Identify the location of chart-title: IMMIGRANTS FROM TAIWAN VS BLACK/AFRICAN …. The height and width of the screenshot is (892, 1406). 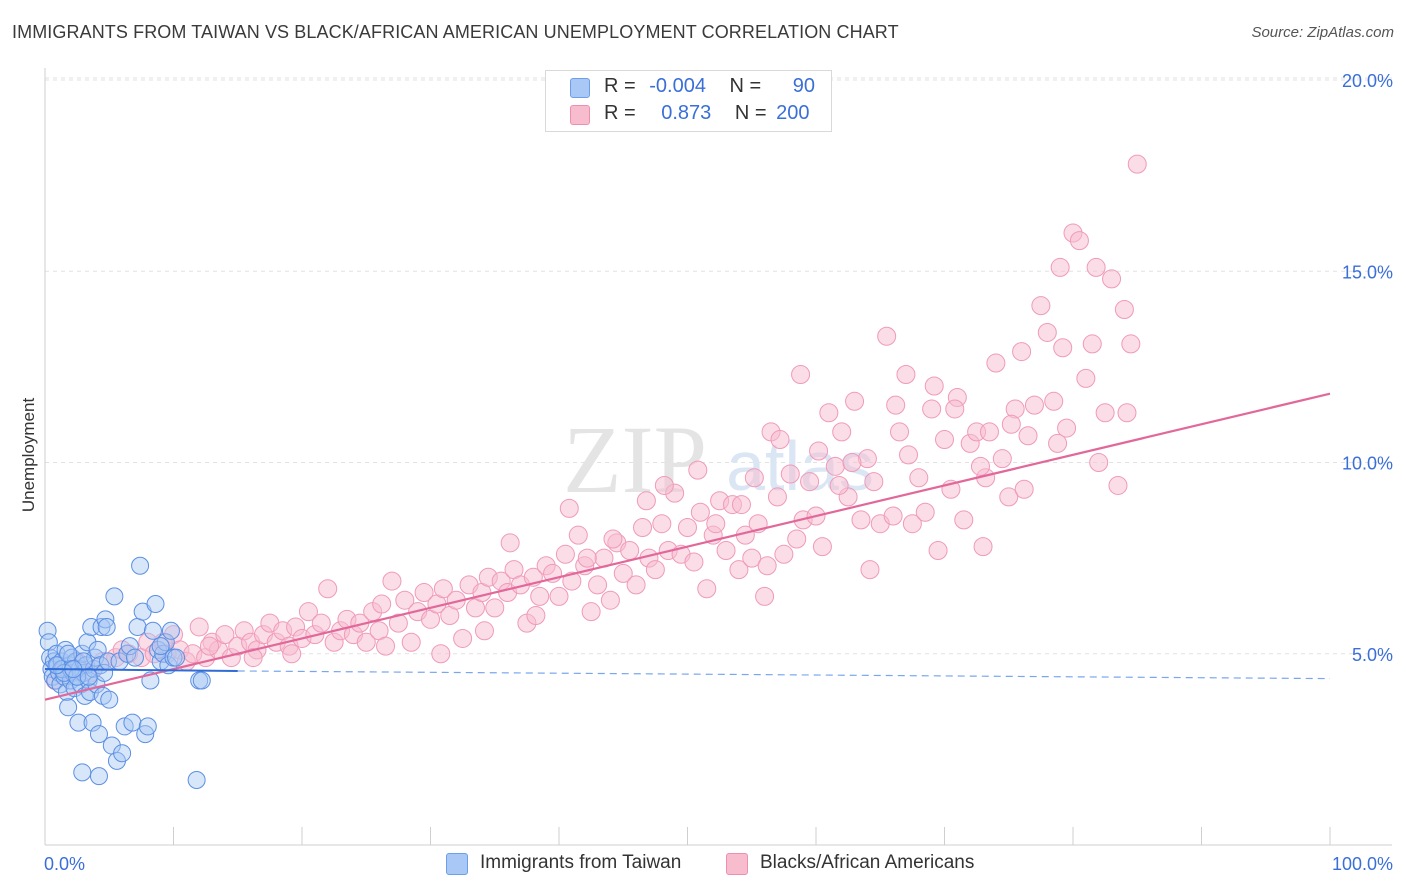
(455, 32).